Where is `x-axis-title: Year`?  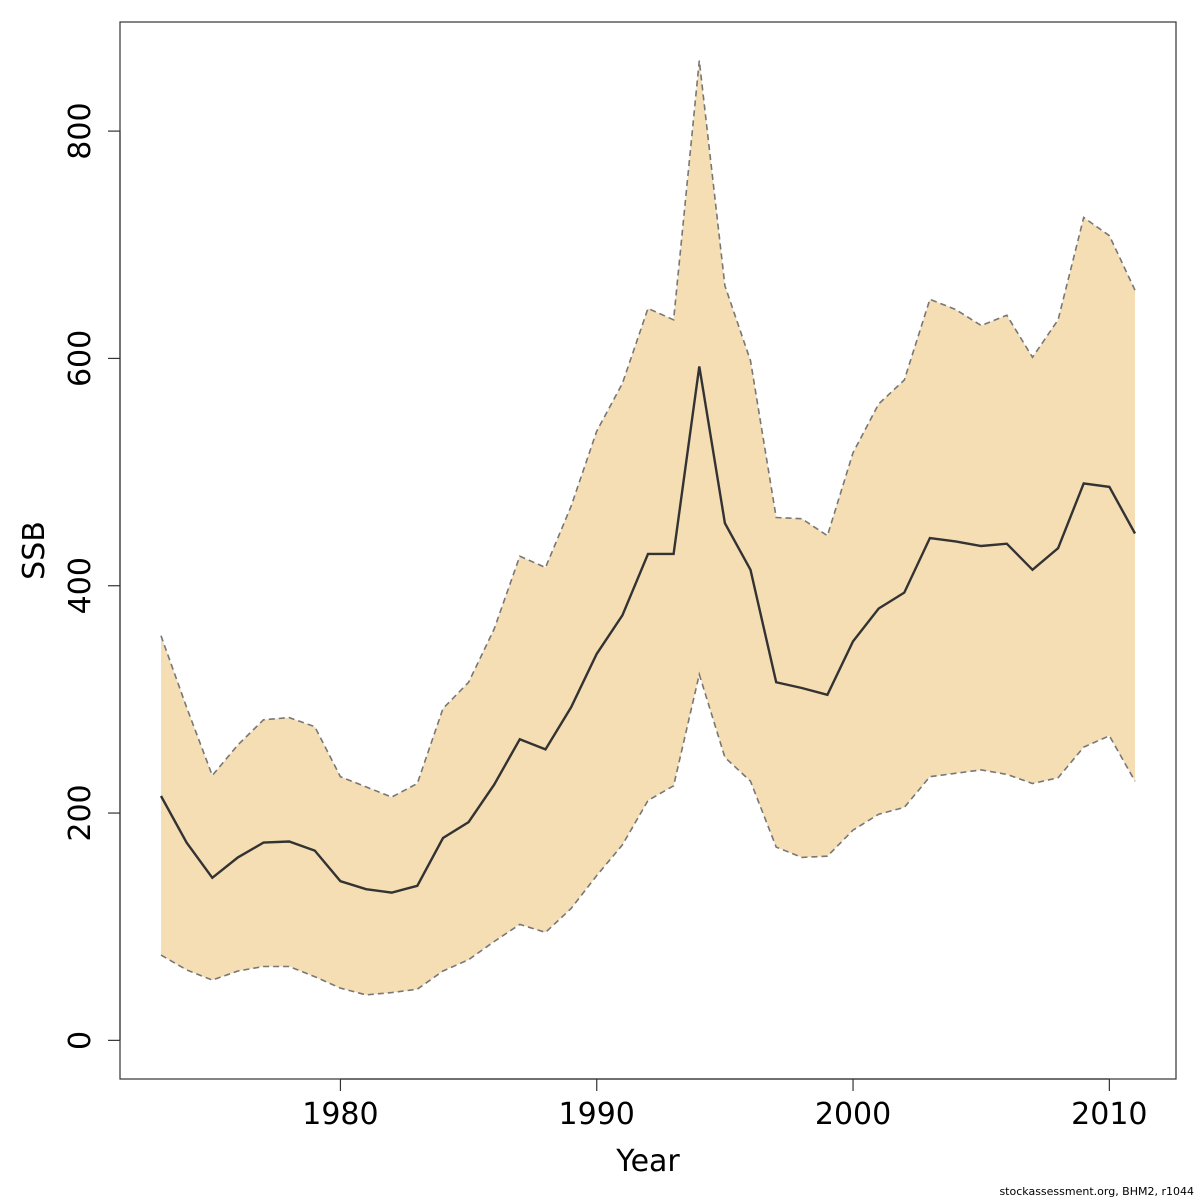
x-axis-title: Year is located at coordinates (647, 1161).